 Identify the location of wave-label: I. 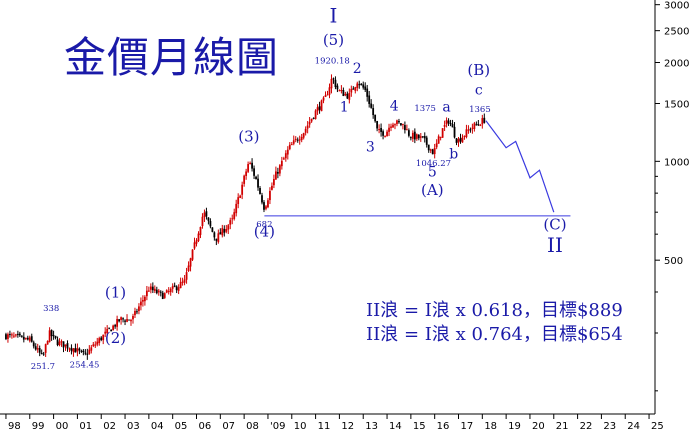
(334, 15).